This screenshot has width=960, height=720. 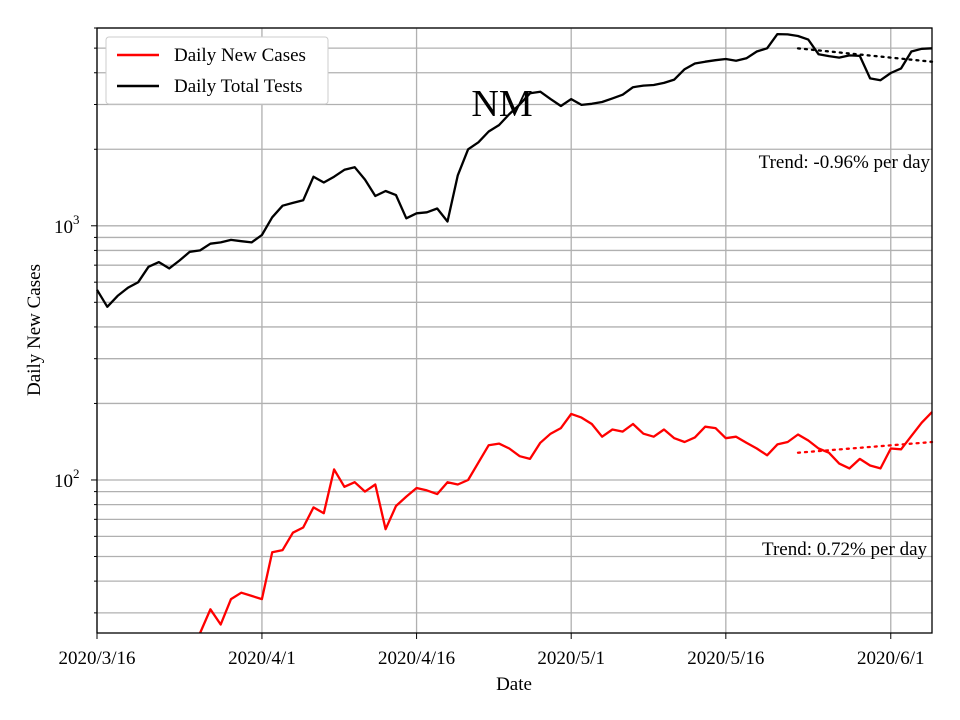 What do you see at coordinates (571, 658) in the screenshot?
I see `x-tick-label: 2020/5/1` at bounding box center [571, 658].